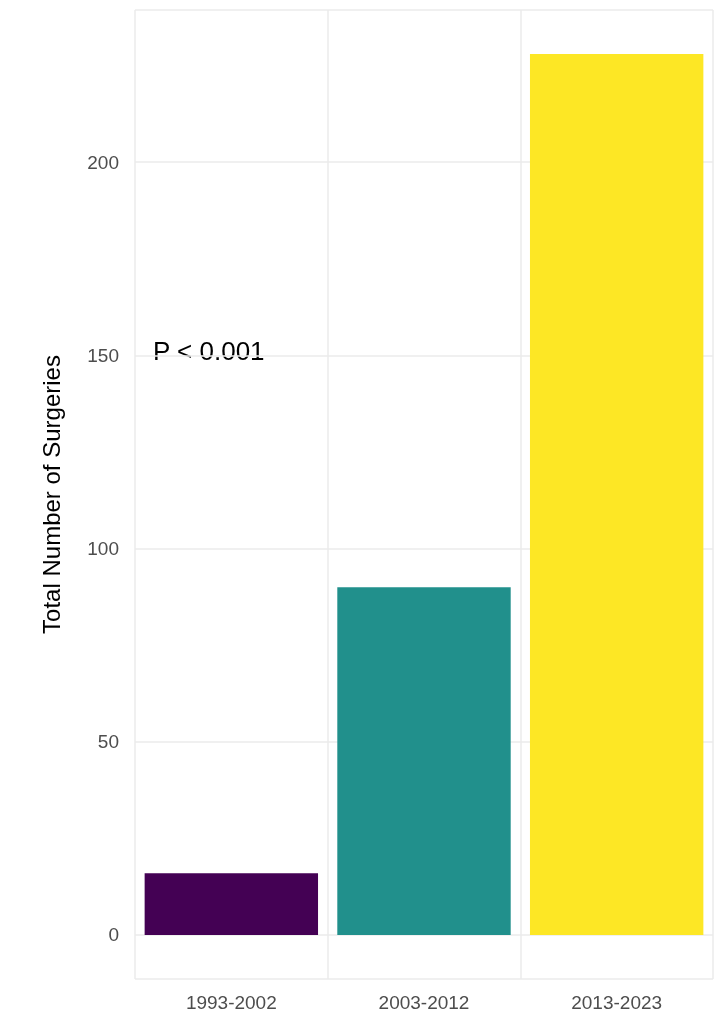 The height and width of the screenshot is (1024, 723). What do you see at coordinates (231, 1002) in the screenshot?
I see `x-tick-label: 1993-2002` at bounding box center [231, 1002].